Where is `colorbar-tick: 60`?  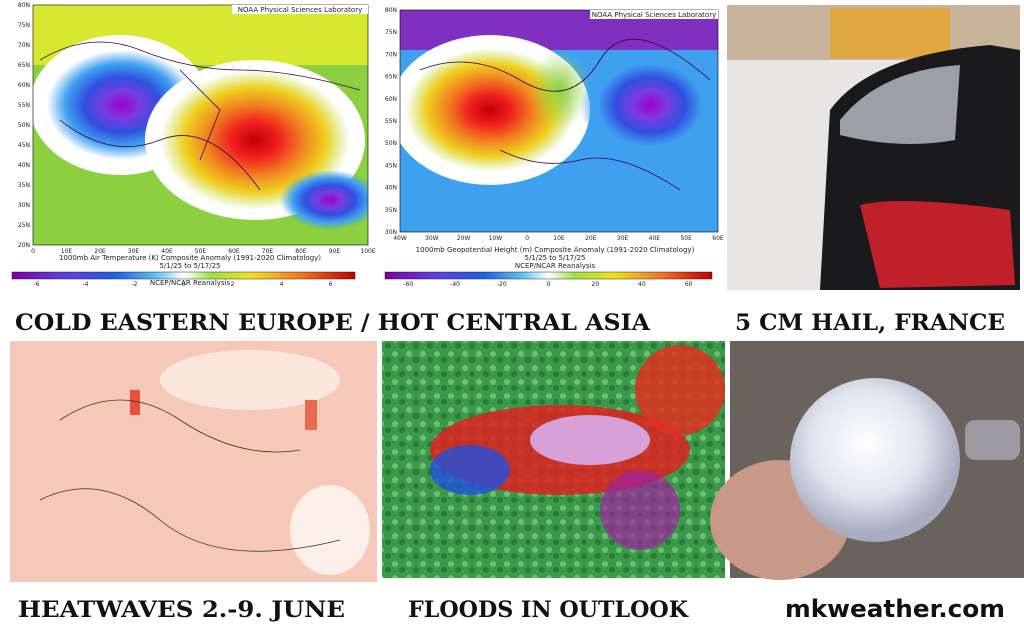 colorbar-tick: 60 is located at coordinates (689, 284).